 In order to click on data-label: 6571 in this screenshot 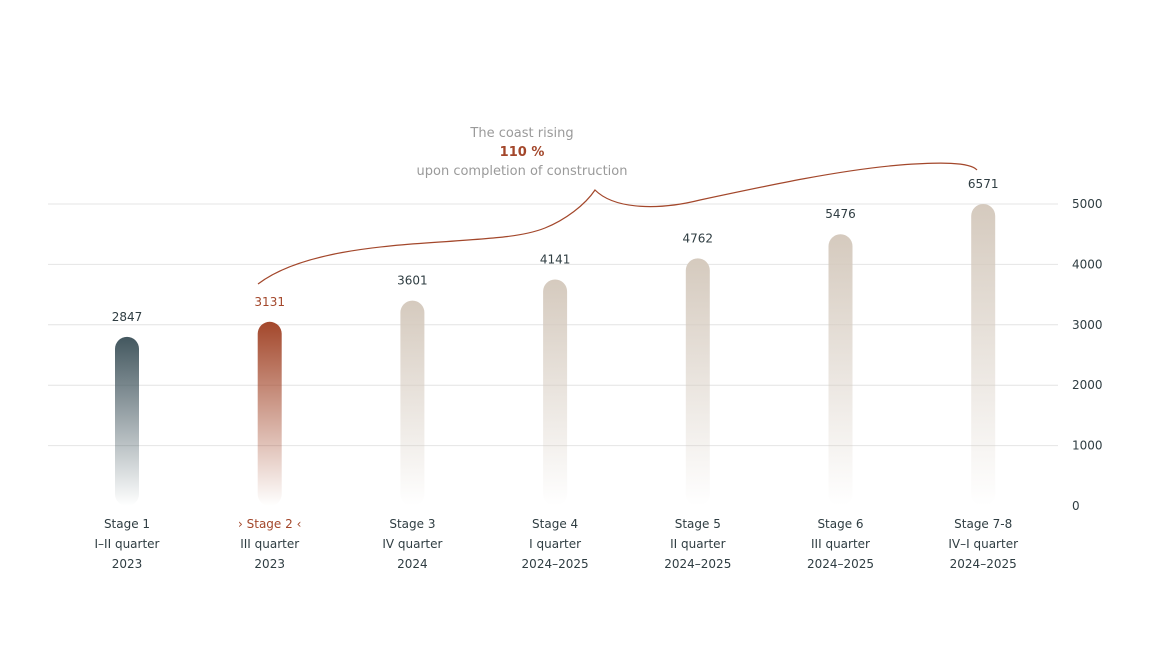, I will do `click(983, 184)`.